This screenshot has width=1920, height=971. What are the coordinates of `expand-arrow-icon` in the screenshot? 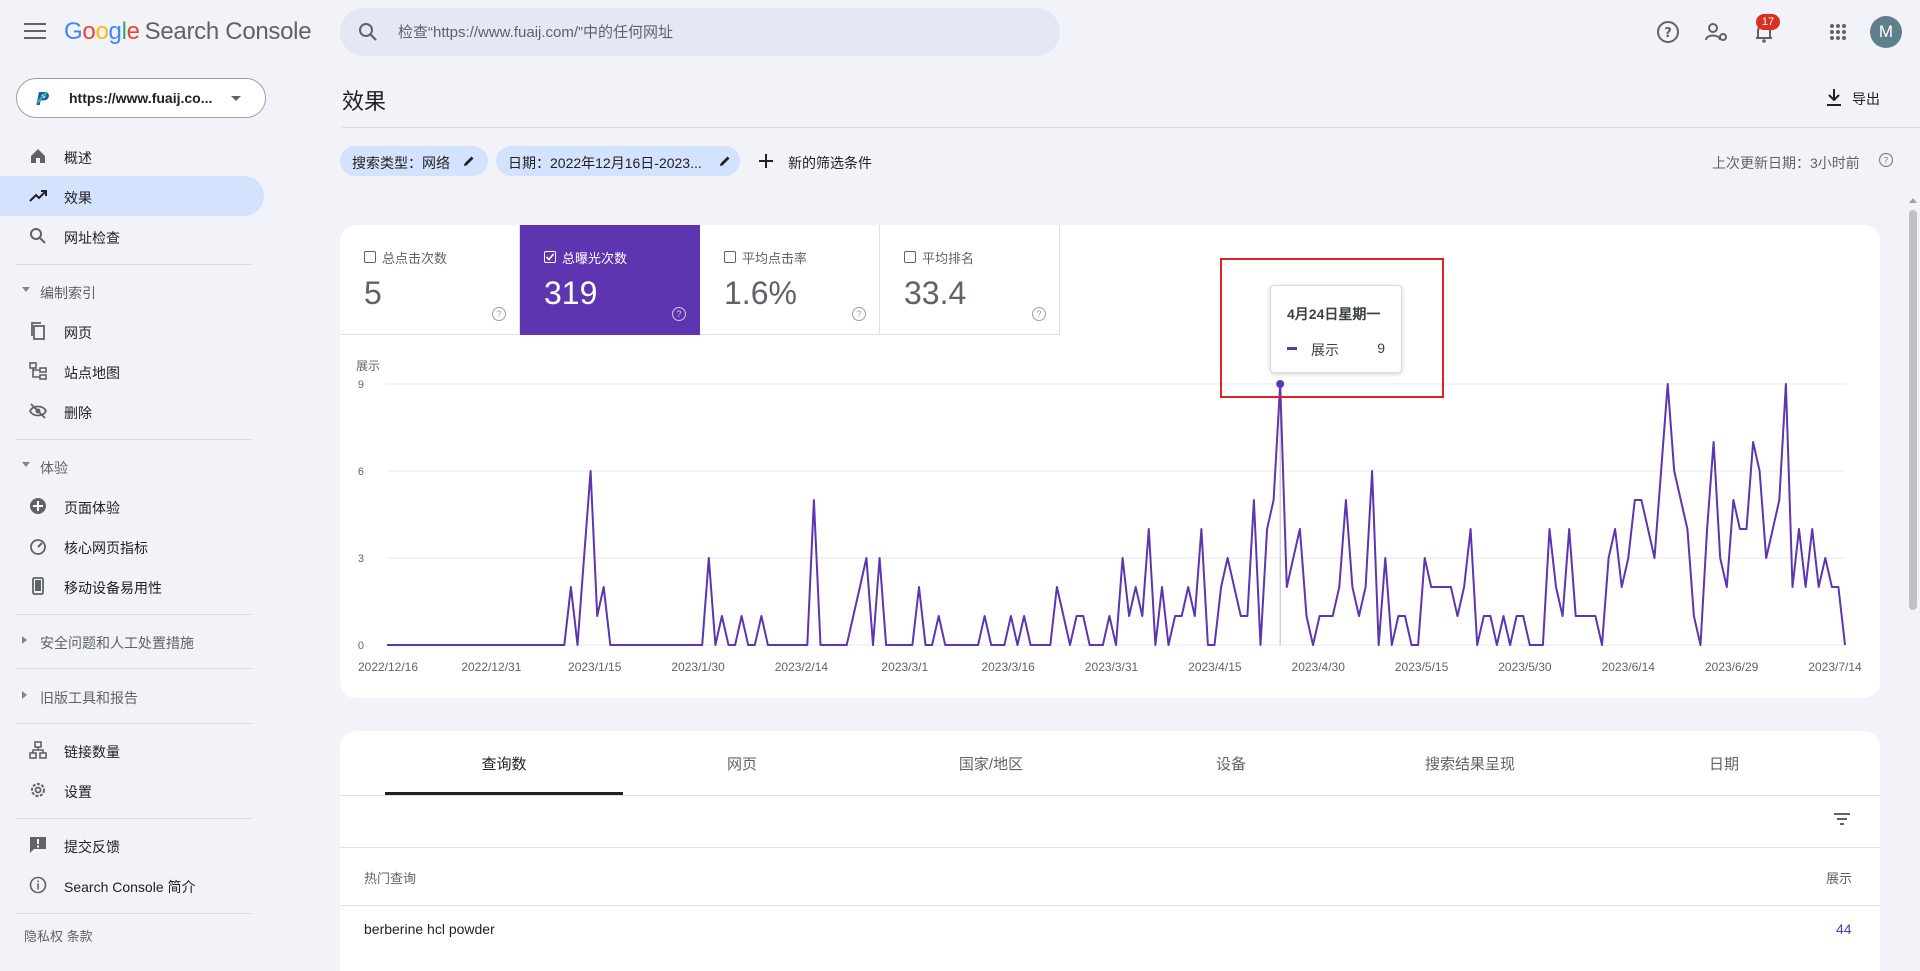 It's located at (24, 640).